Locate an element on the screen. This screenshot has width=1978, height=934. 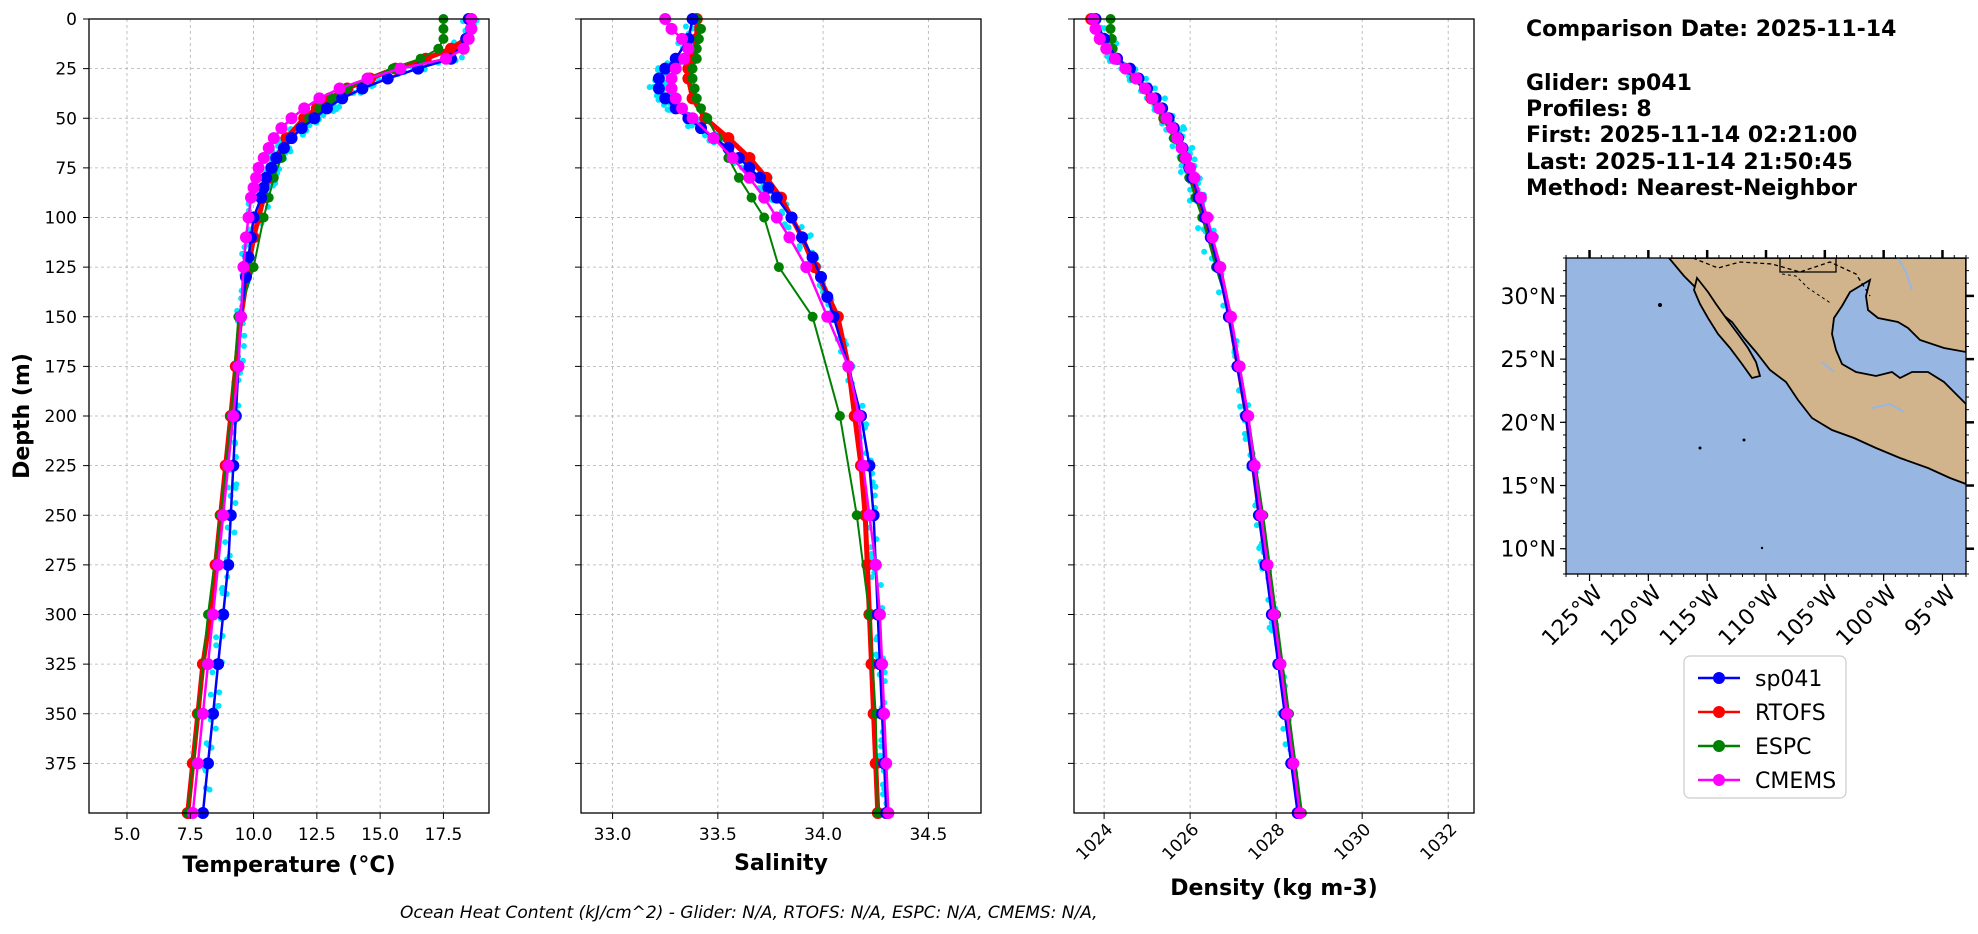
first-time: First: 2025-11-14 02:21:00 is located at coordinates (1691, 135).